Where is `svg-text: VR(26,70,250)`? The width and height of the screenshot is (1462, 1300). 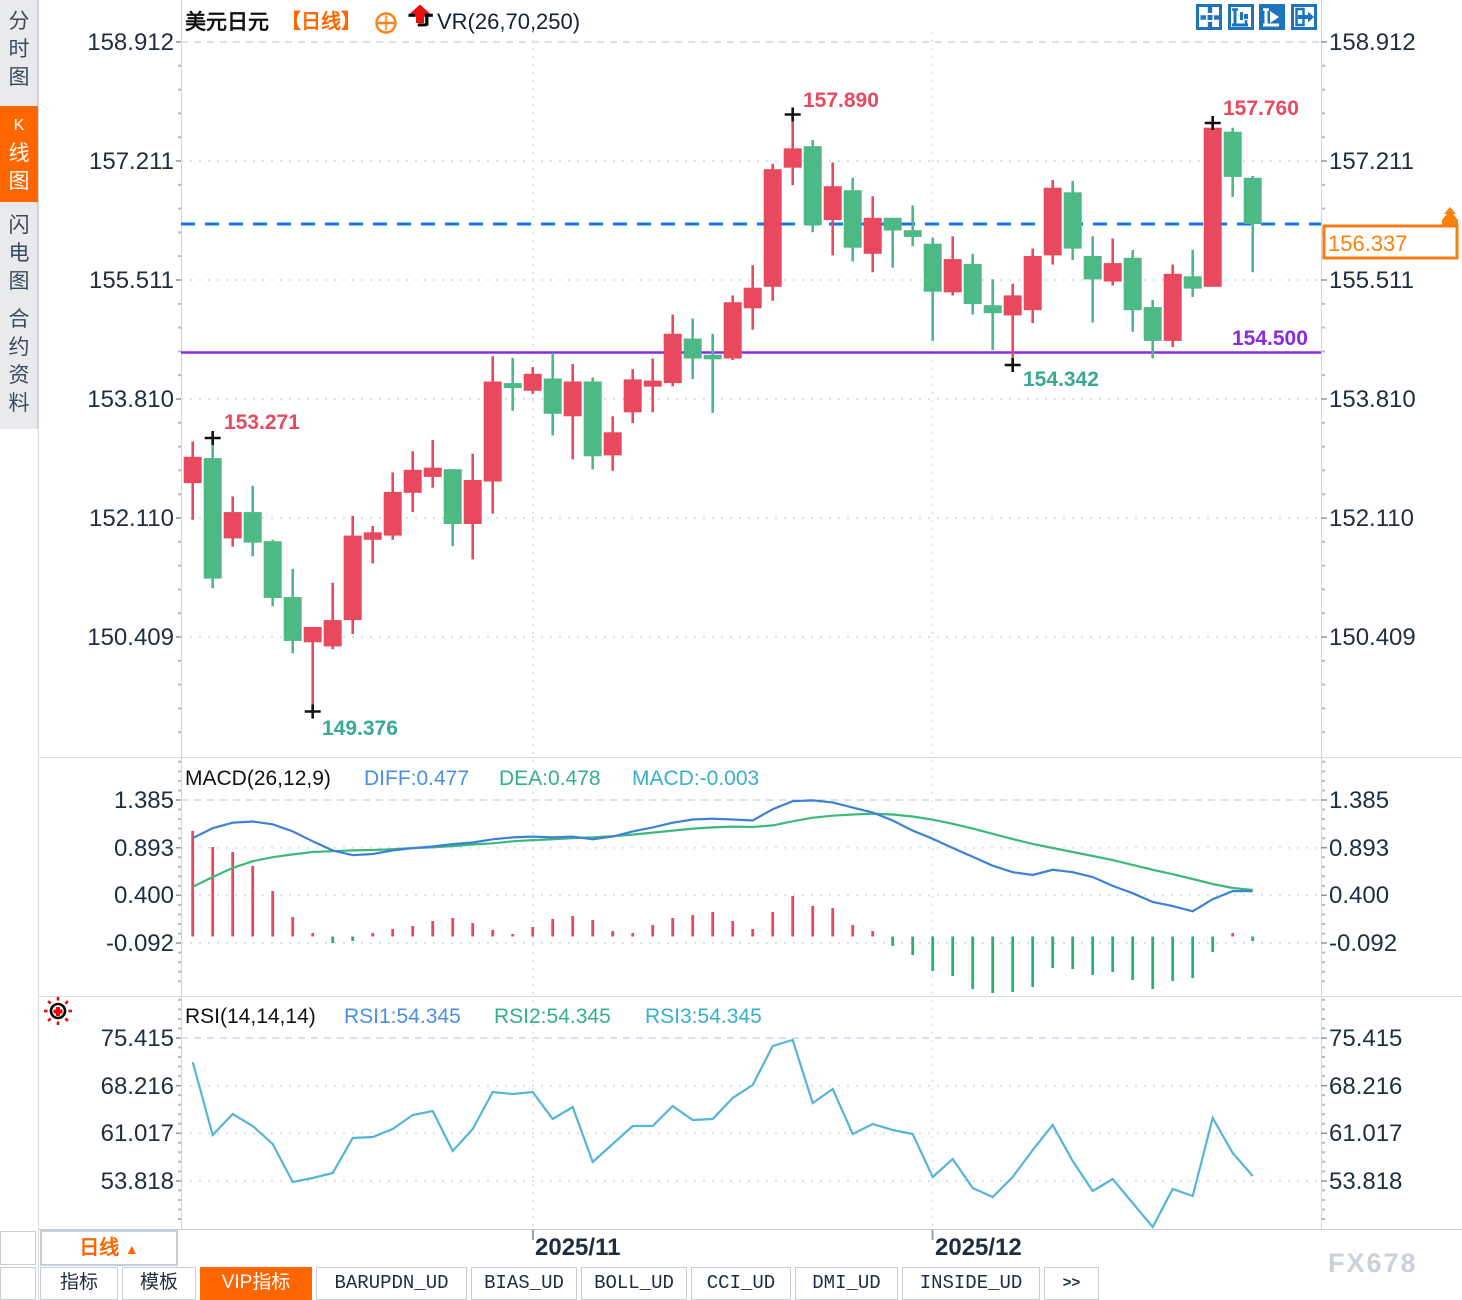 svg-text: VR(26,70,250) is located at coordinates (508, 21).